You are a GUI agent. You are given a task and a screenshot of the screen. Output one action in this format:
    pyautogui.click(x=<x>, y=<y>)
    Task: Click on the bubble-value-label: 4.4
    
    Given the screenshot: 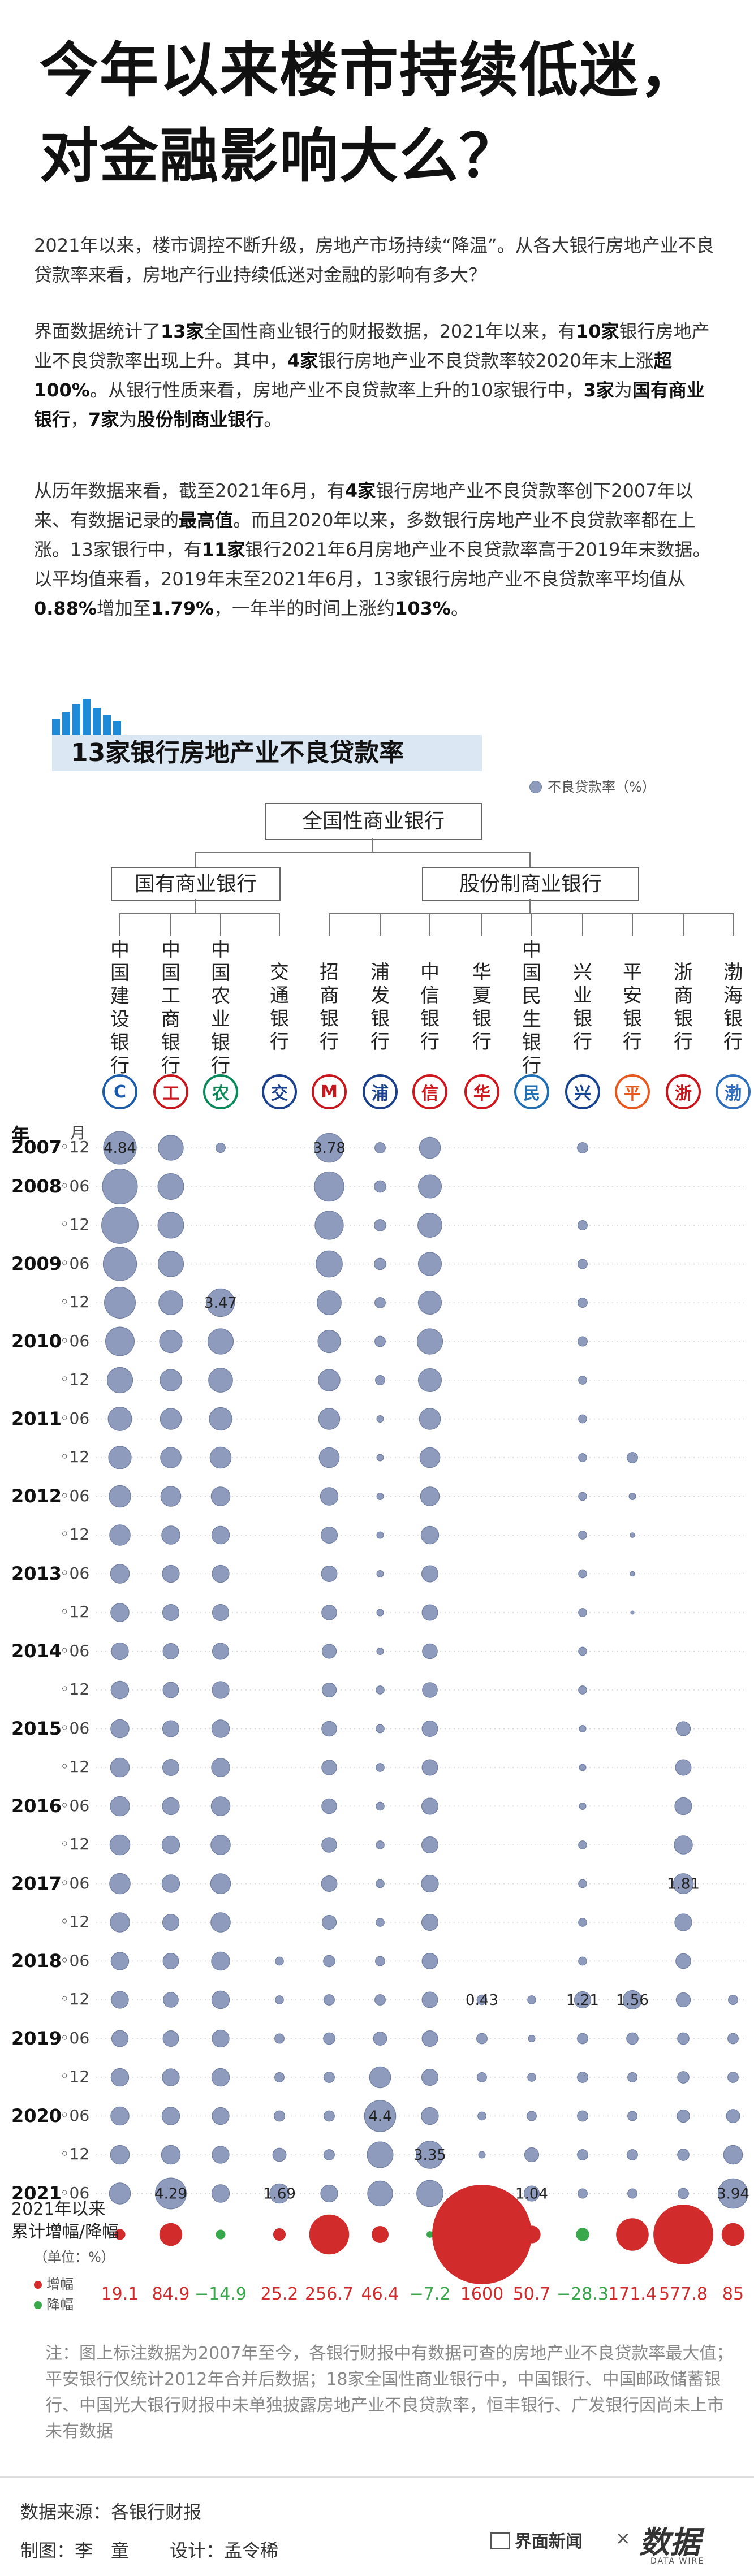 What is the action you would take?
    pyautogui.click(x=380, y=2116)
    